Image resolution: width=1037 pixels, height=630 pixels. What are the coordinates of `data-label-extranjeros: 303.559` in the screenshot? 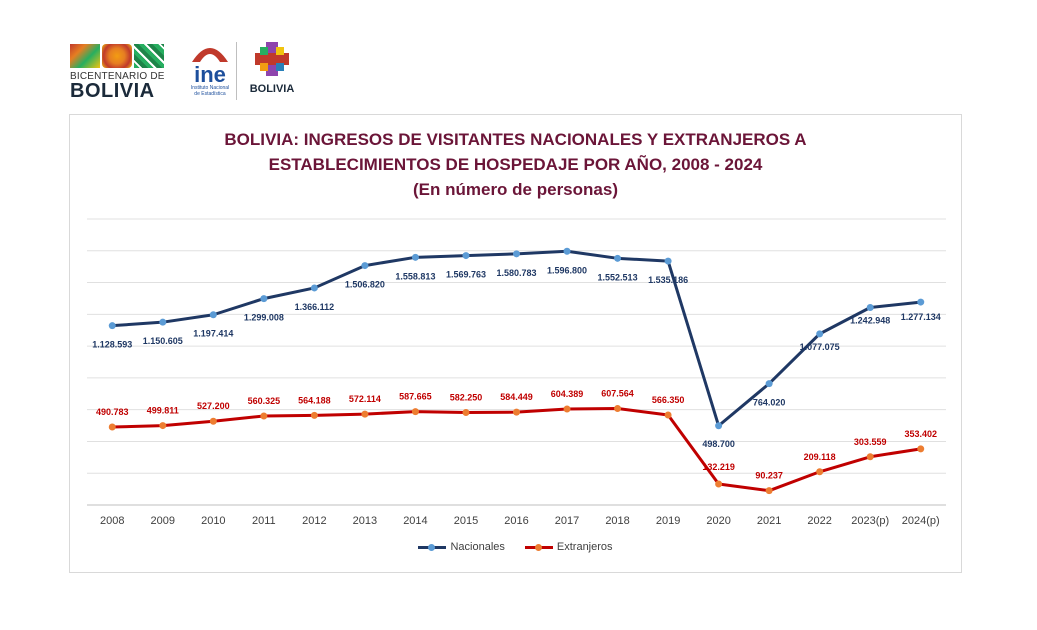 It's located at (870, 442).